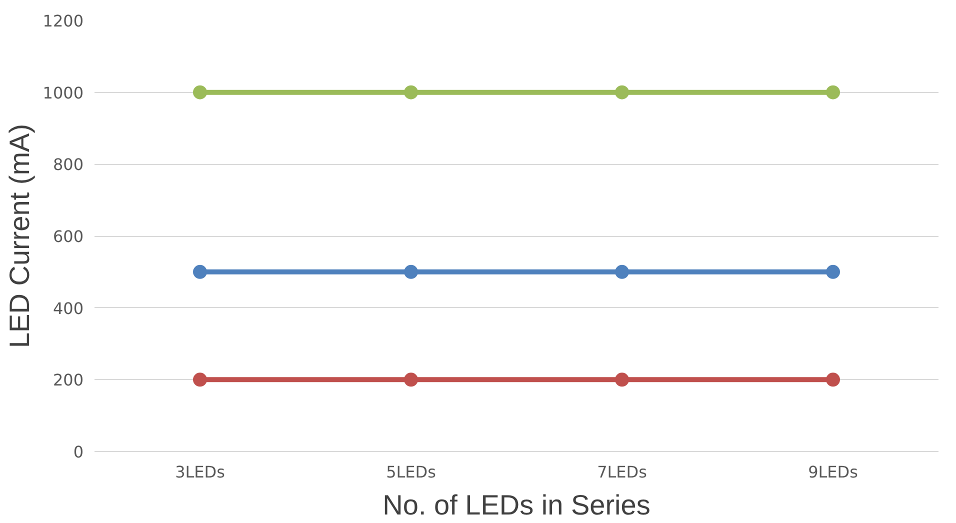 Image resolution: width=956 pixels, height=523 pixels. Describe the element at coordinates (833, 472) in the screenshot. I see `x-tick-label: 9LEDs` at that location.